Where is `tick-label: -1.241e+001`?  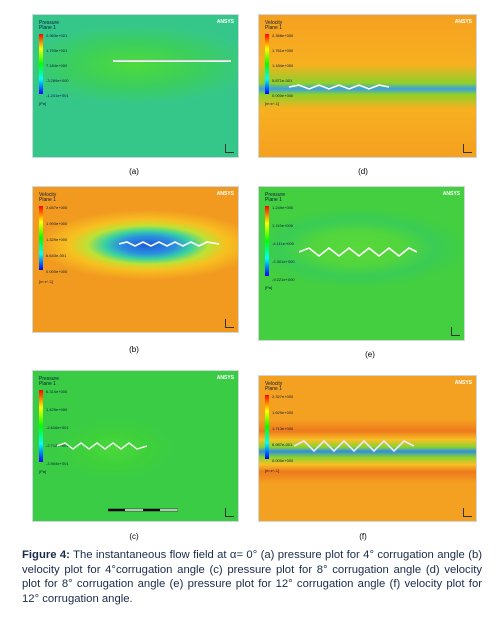
tick-label: -1.241e+001 is located at coordinates (57, 95).